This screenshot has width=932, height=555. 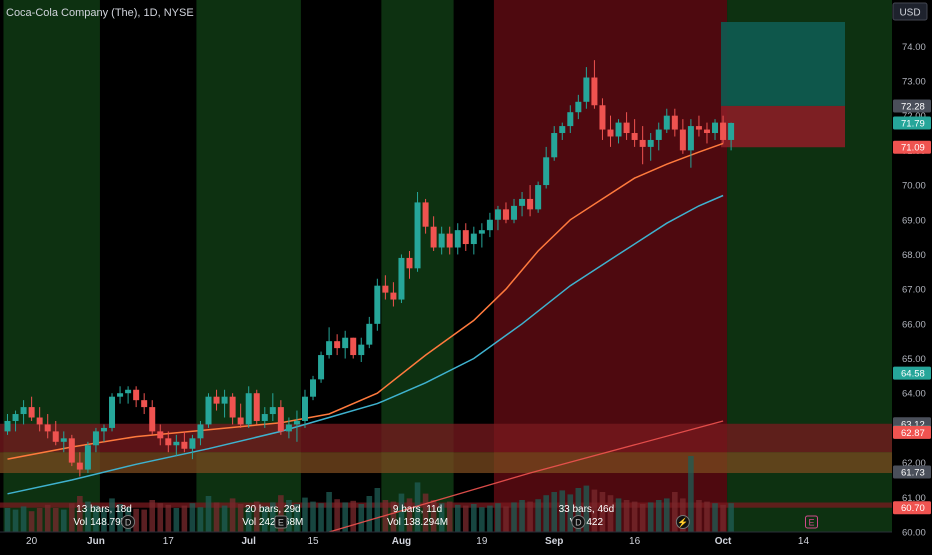 I want to click on long-position-tool, so click(x=783, y=85).